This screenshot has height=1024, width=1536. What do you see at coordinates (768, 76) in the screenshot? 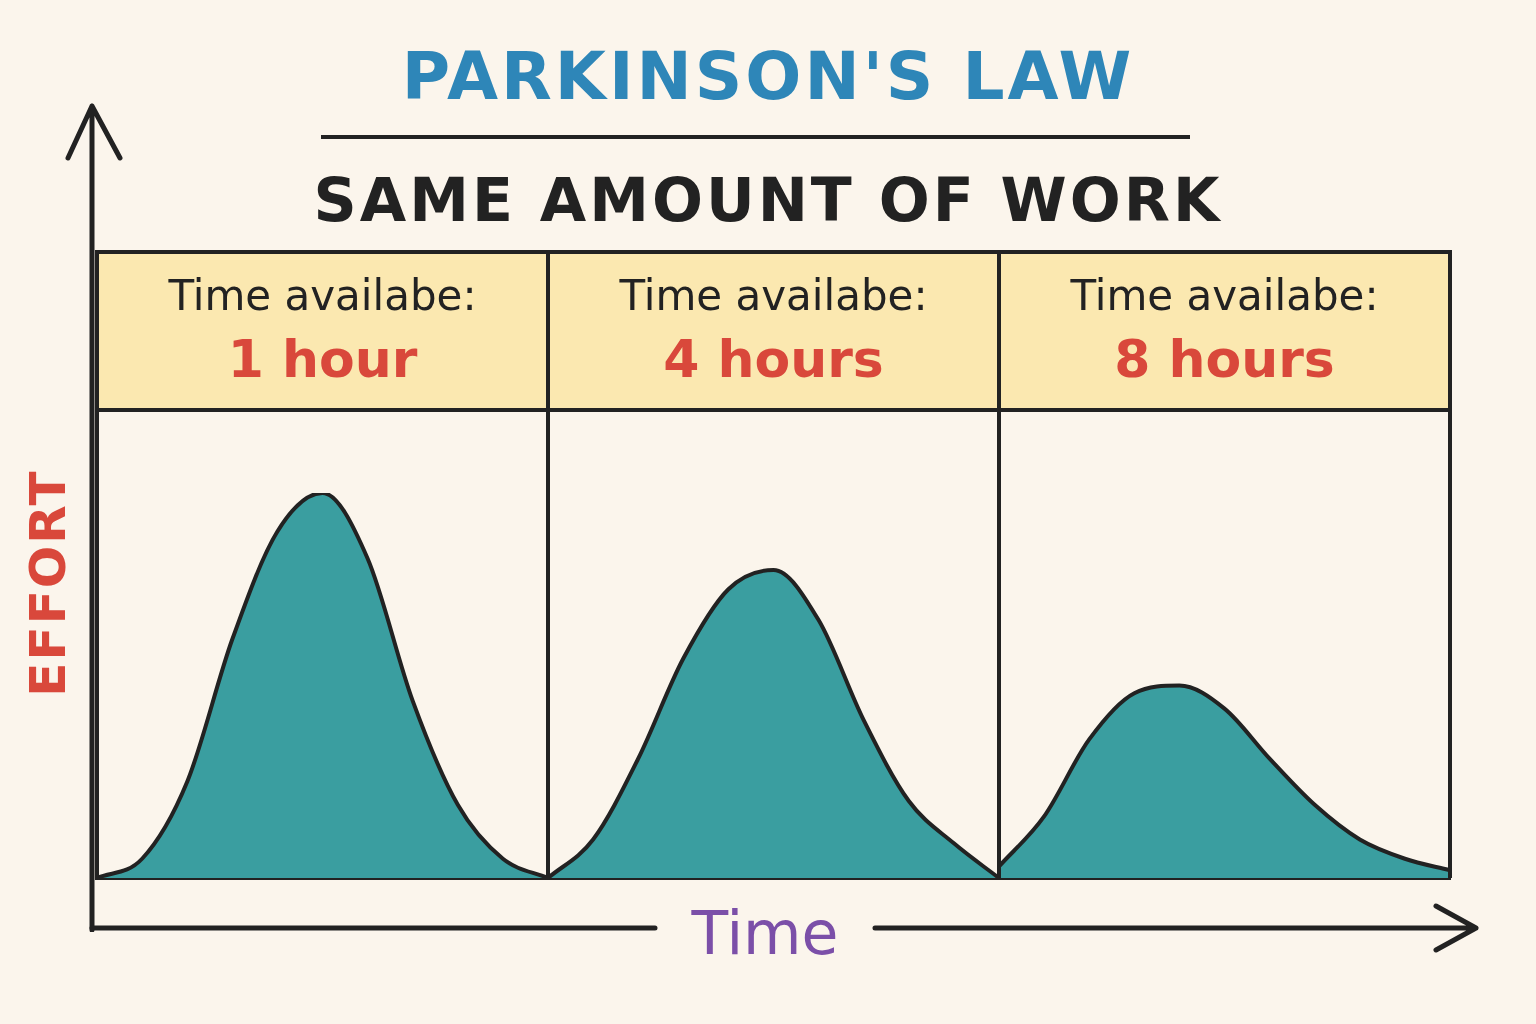
I see `chart-title: PARKINSON'S LAW` at bounding box center [768, 76].